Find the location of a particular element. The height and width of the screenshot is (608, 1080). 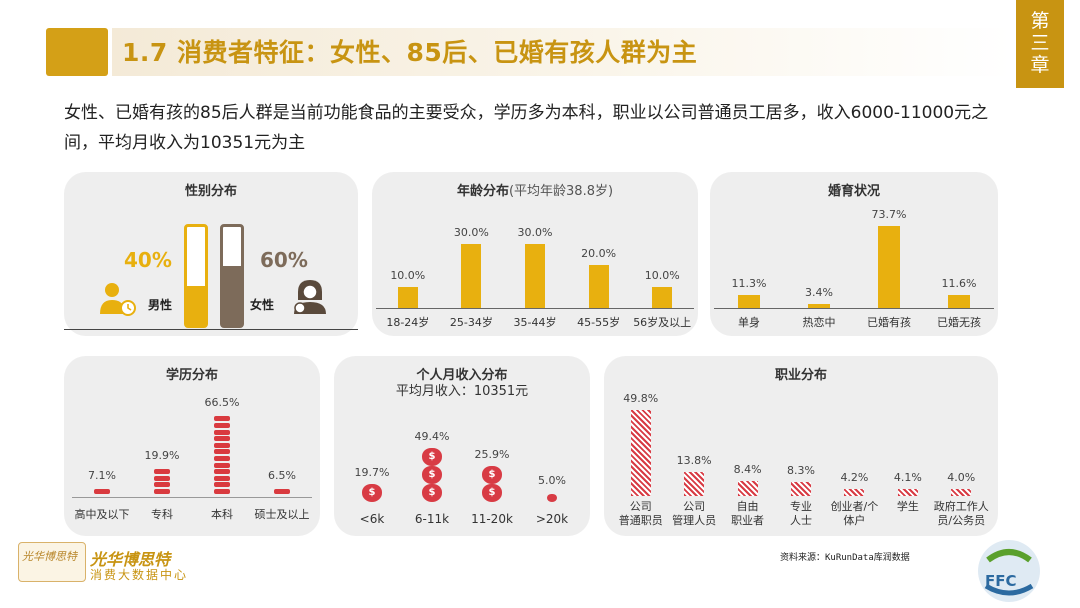

page-title: 1.7 消费者特征：女性、85后、已婚有孩人群为主 is located at coordinates (410, 52).